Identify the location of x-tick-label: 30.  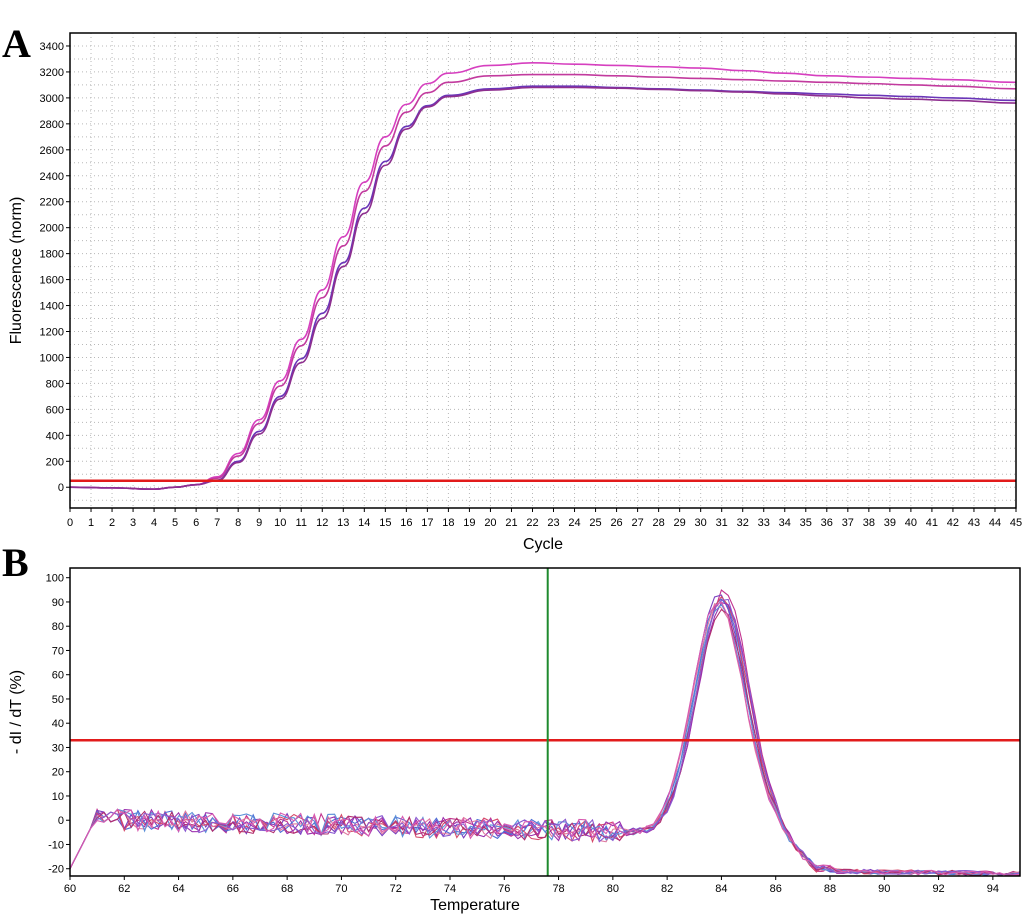
(701, 523).